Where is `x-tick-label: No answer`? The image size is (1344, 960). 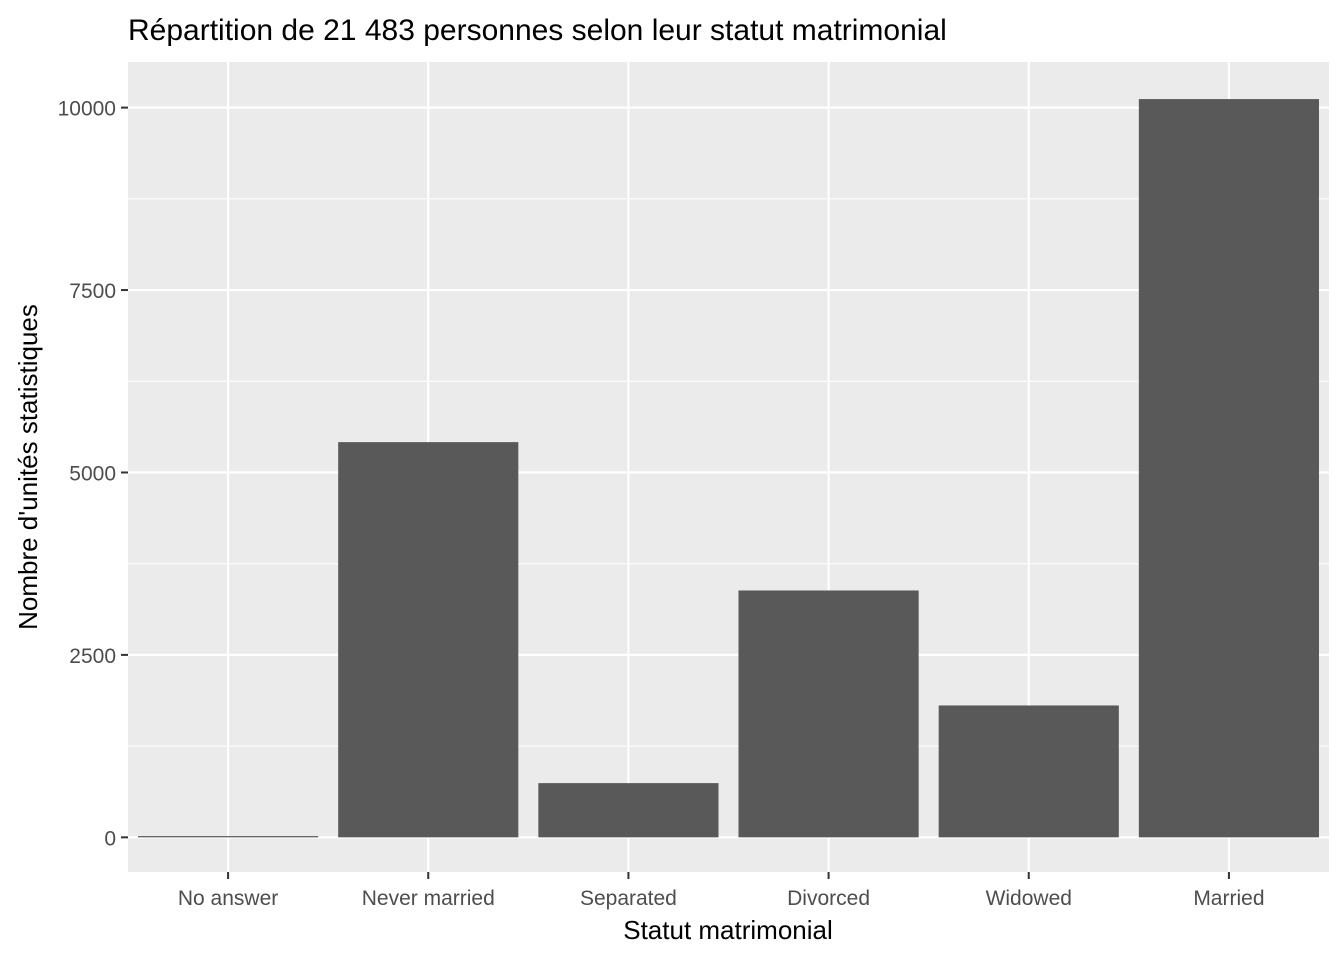
x-tick-label: No answer is located at coordinates (228, 898).